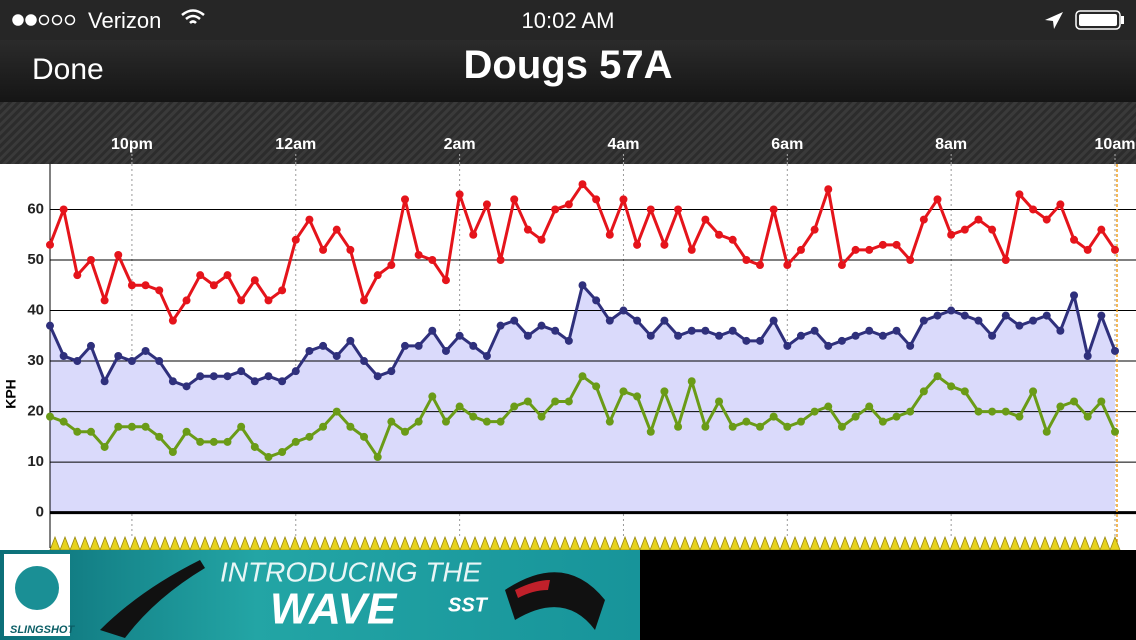 The width and height of the screenshot is (1136, 640). What do you see at coordinates (460, 144) in the screenshot?
I see `x-tick-label: 2am` at bounding box center [460, 144].